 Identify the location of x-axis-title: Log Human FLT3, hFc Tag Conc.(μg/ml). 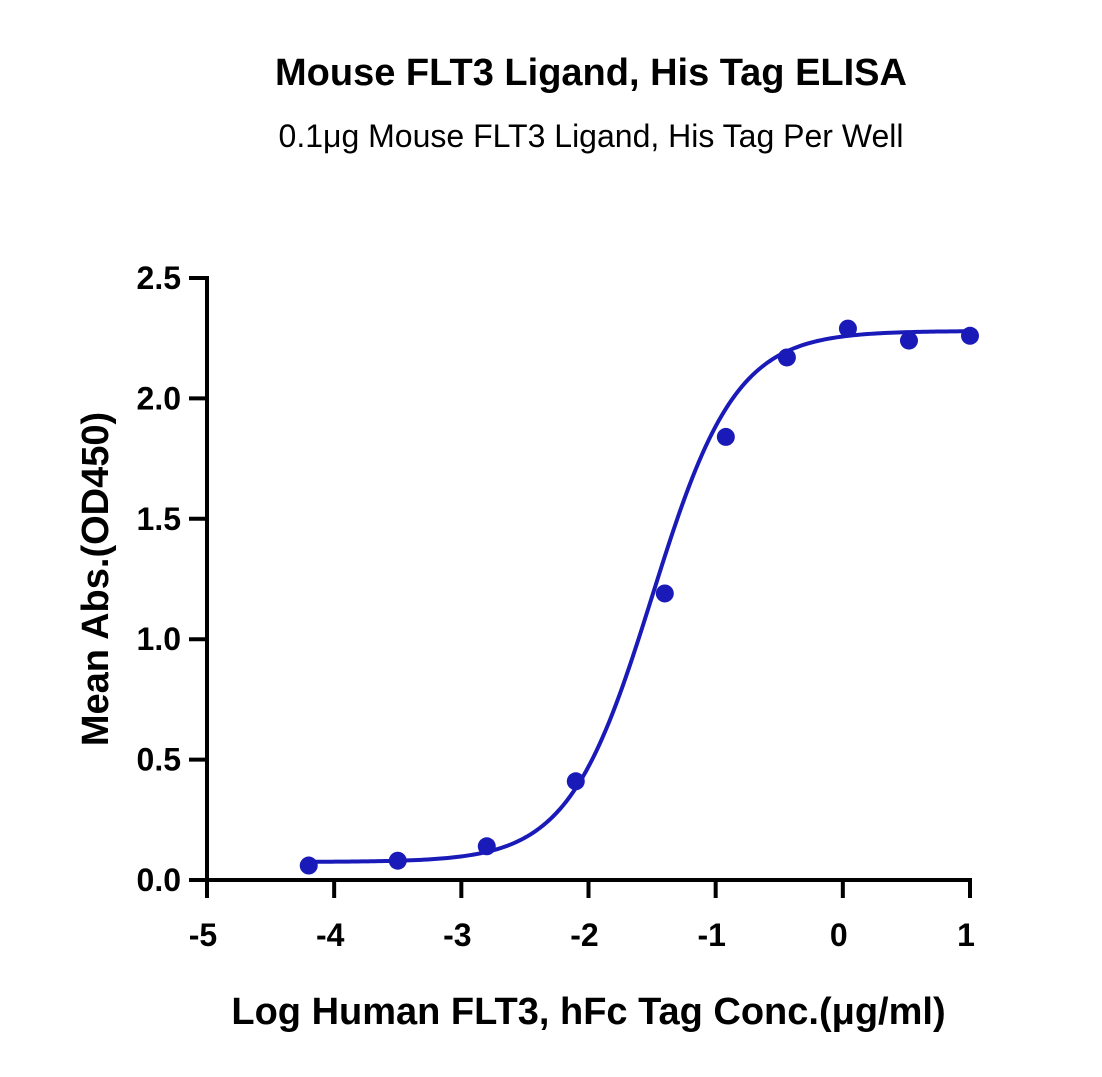
(588, 1012).